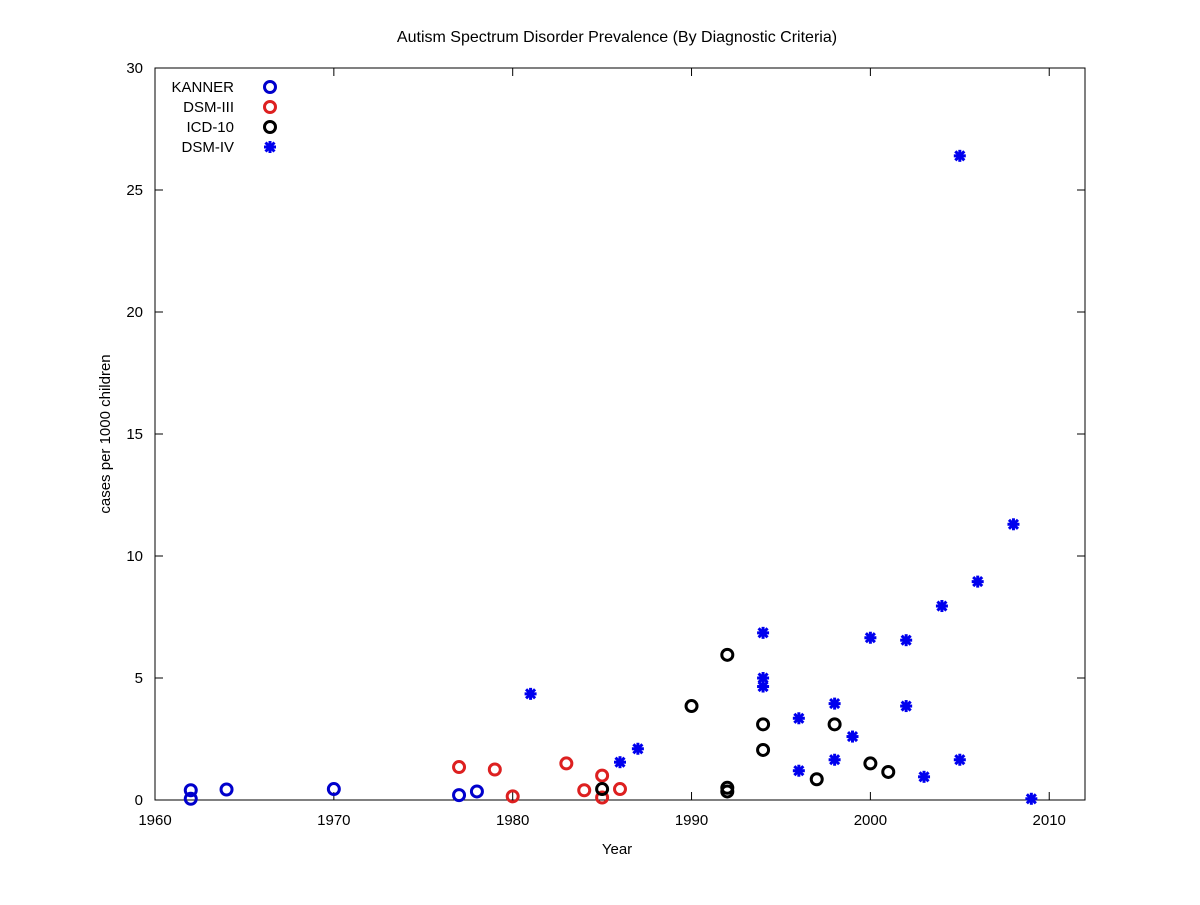 This screenshot has width=1200, height=905. I want to click on legend-marker-dsm-iv, so click(270, 147).